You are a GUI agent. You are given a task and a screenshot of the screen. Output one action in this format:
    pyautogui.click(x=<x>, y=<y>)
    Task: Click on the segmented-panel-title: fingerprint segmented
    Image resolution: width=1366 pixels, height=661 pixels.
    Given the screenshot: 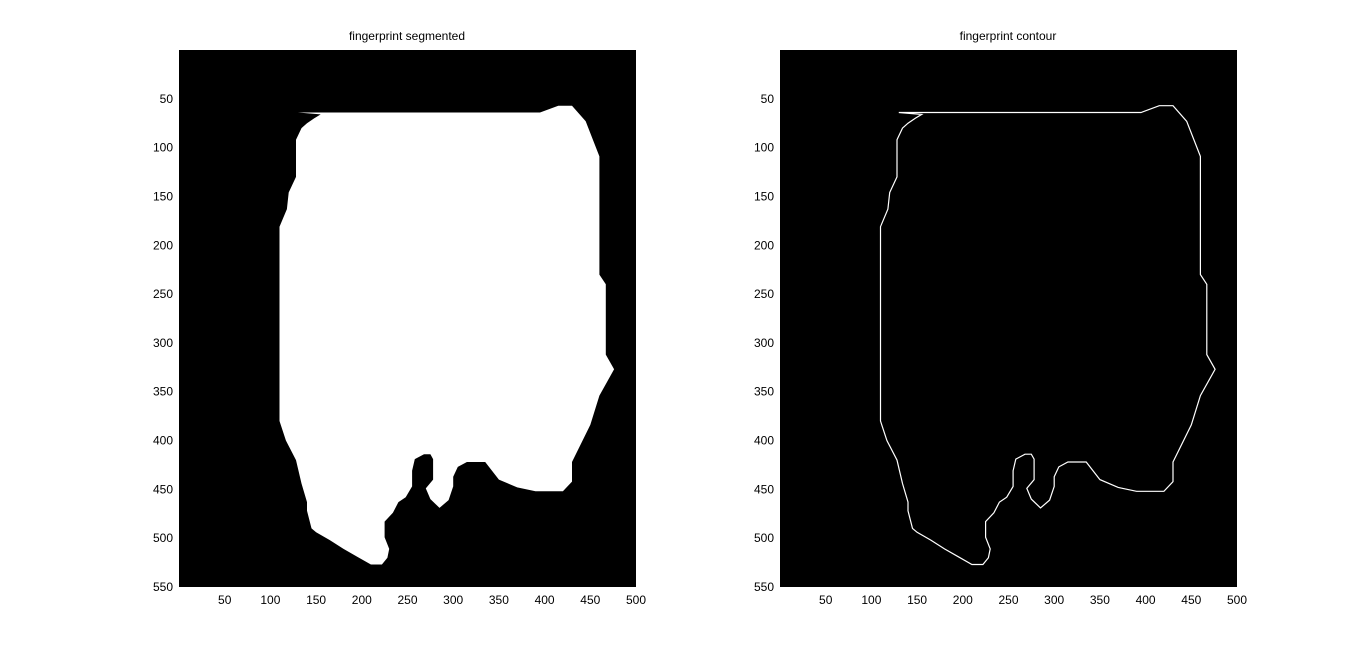 What is the action you would take?
    pyautogui.click(x=407, y=36)
    